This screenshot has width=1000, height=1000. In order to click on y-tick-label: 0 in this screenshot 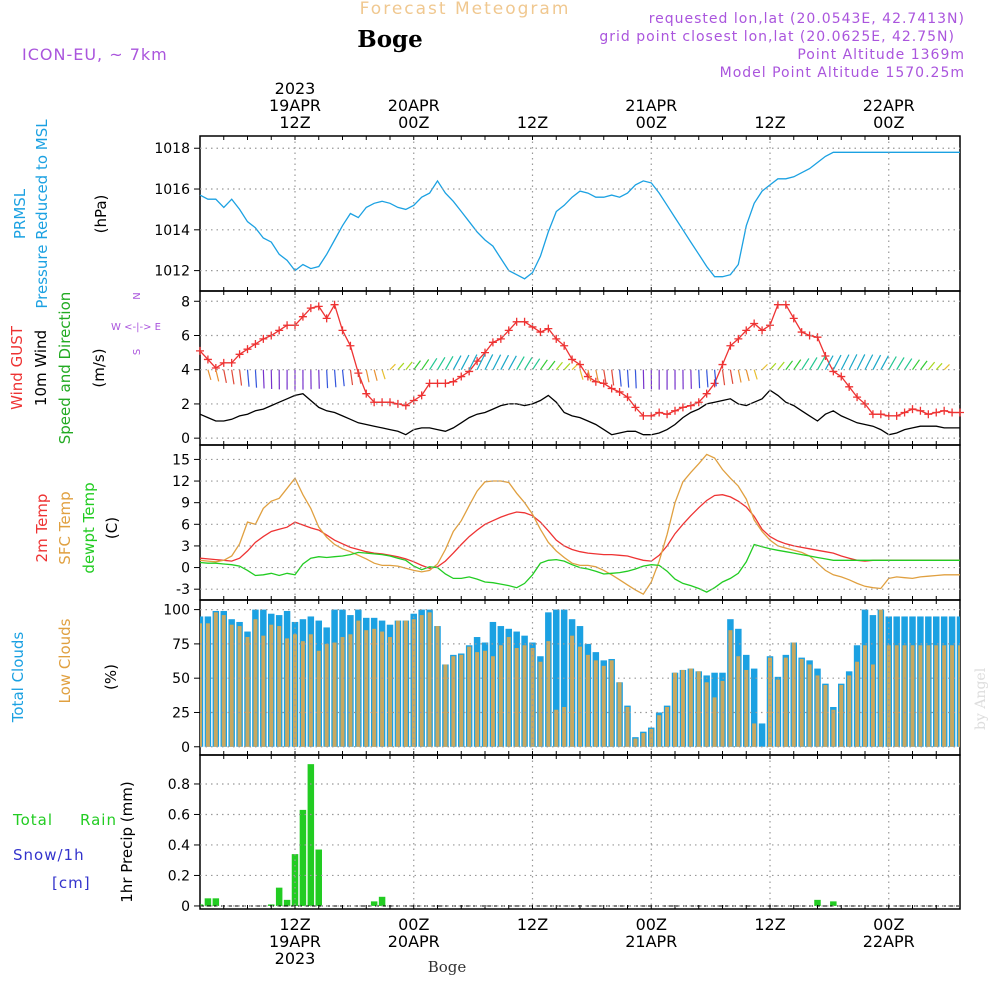, I will do `click(185, 439)`.